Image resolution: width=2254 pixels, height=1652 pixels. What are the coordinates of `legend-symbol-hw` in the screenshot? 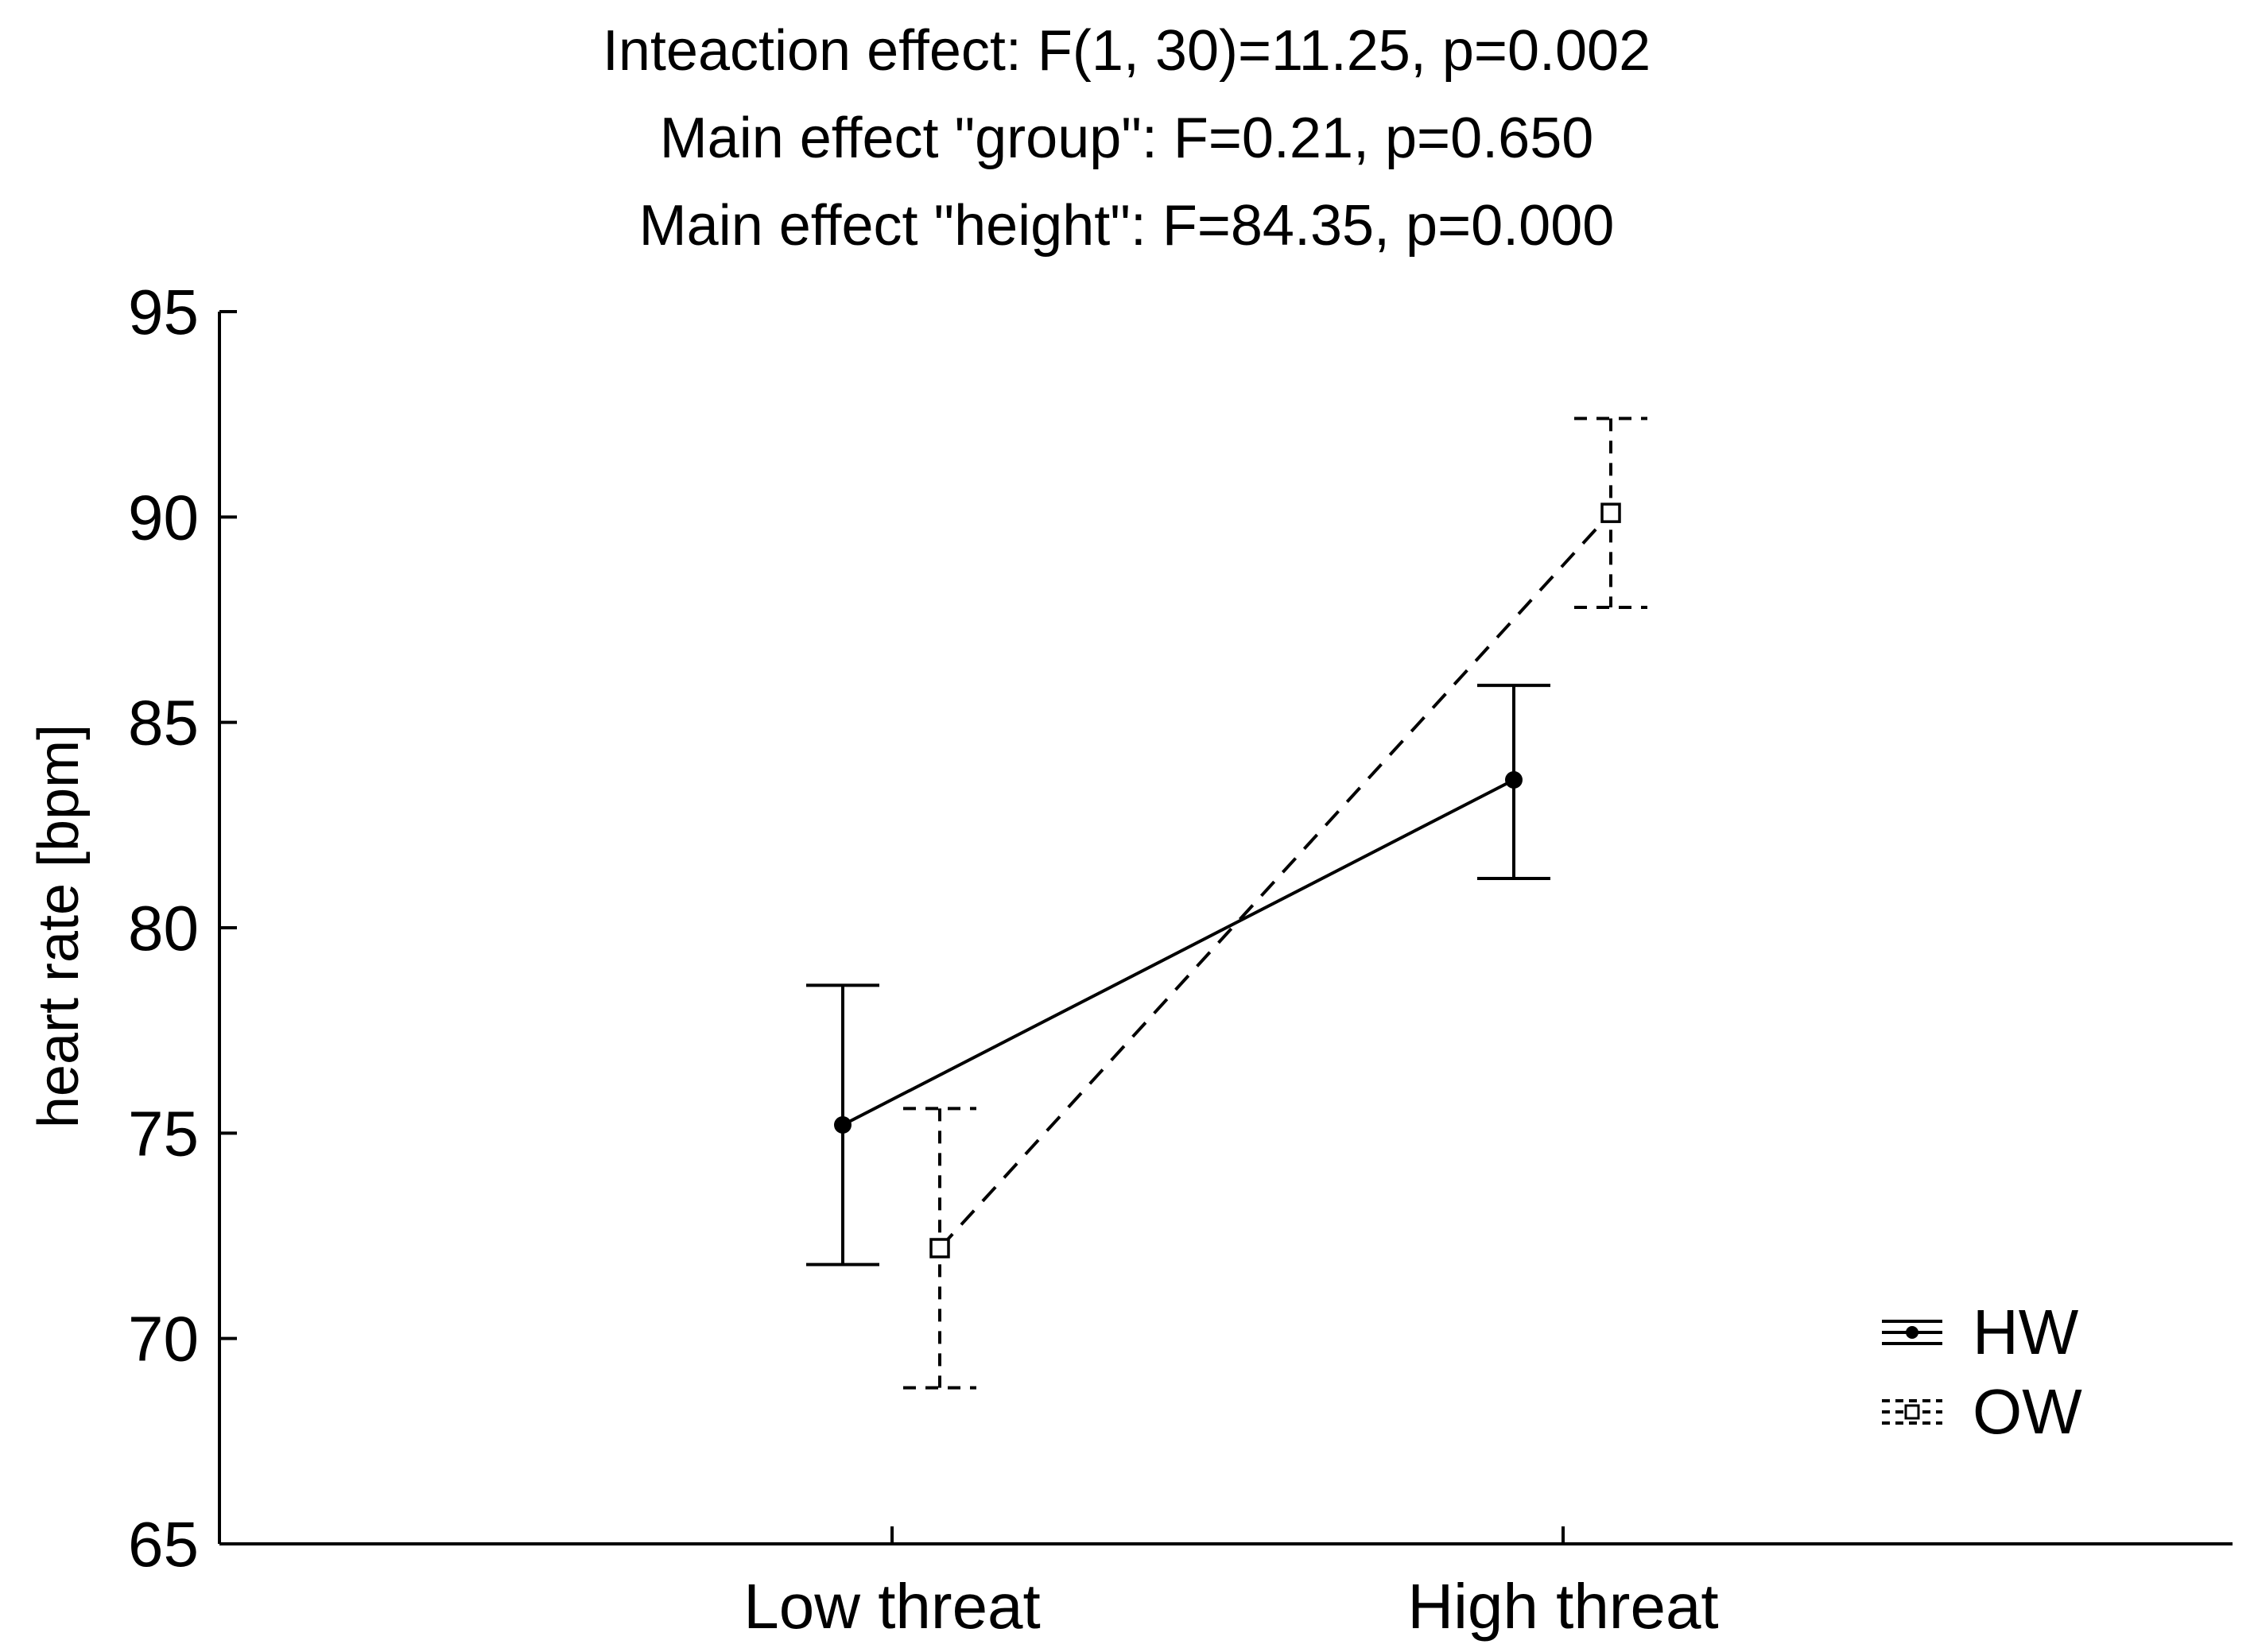 It's located at (1912, 1332).